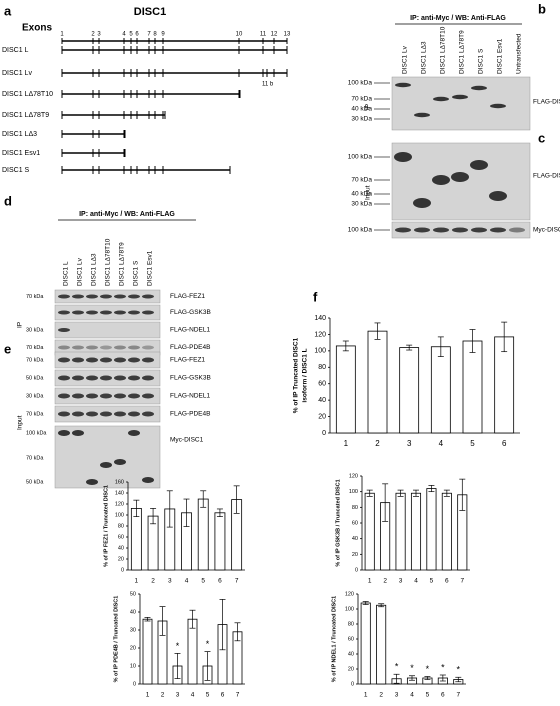 This screenshot has height=706, width=560. Describe the element at coordinates (136, 273) in the screenshot. I see `lane-label: DISC1 S` at that location.